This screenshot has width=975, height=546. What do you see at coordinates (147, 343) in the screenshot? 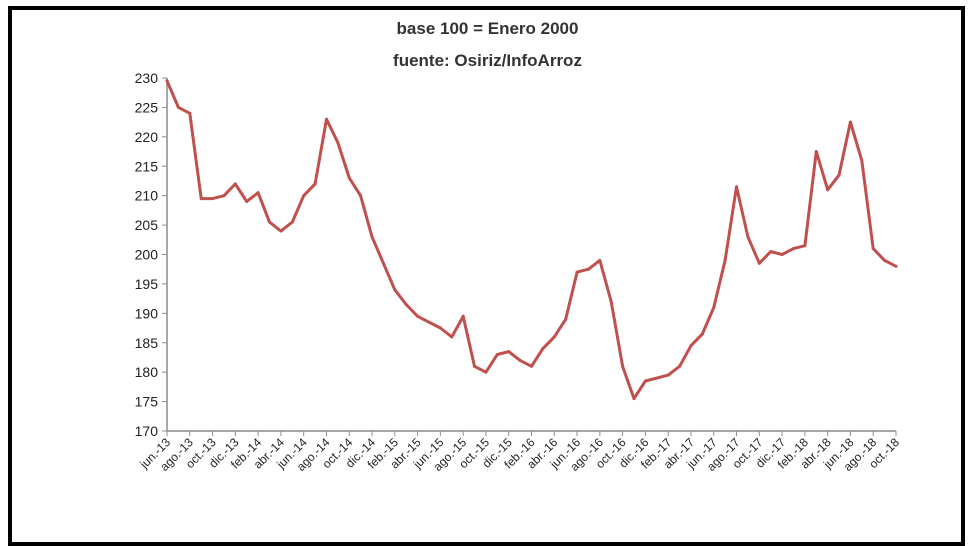
I see `y-tick-label: 185` at bounding box center [147, 343].